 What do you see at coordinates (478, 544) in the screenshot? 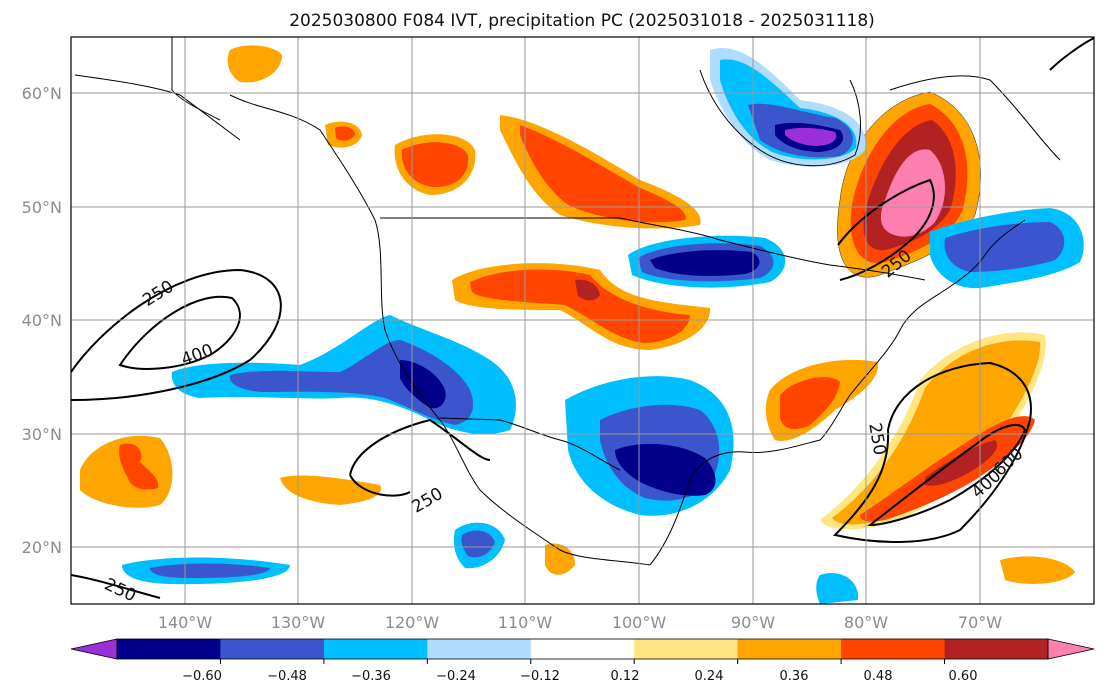
I see `shade-pac-mid-blue` at bounding box center [478, 544].